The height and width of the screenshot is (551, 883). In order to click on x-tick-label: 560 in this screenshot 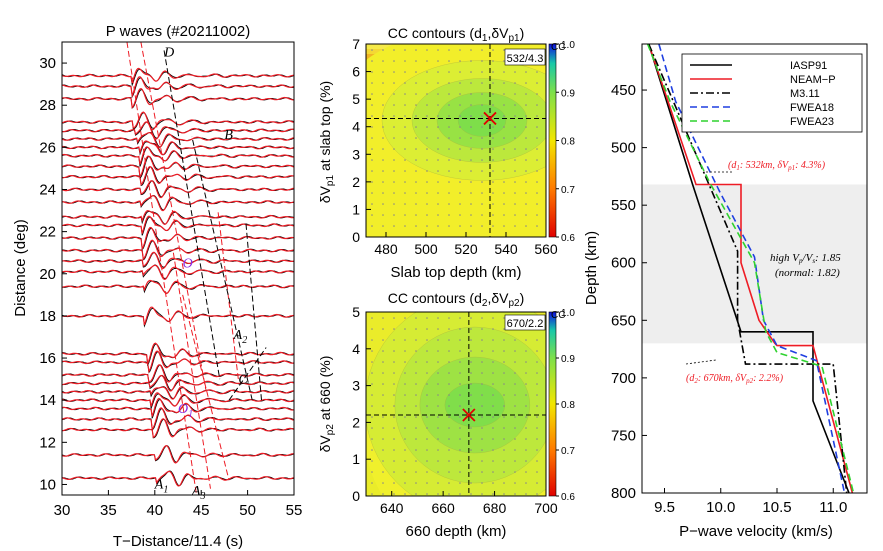, I will do `click(546, 249)`.